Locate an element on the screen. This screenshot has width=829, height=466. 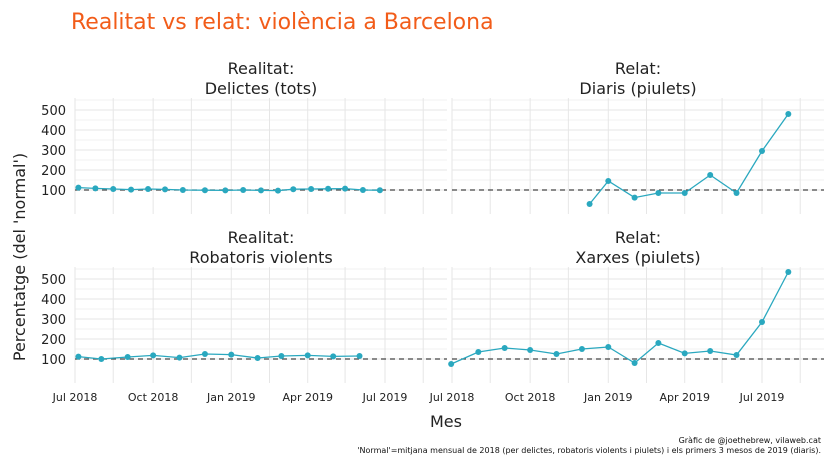
chart-title: Realitat vs relat: violència a Barcelona is located at coordinates (282, 22).